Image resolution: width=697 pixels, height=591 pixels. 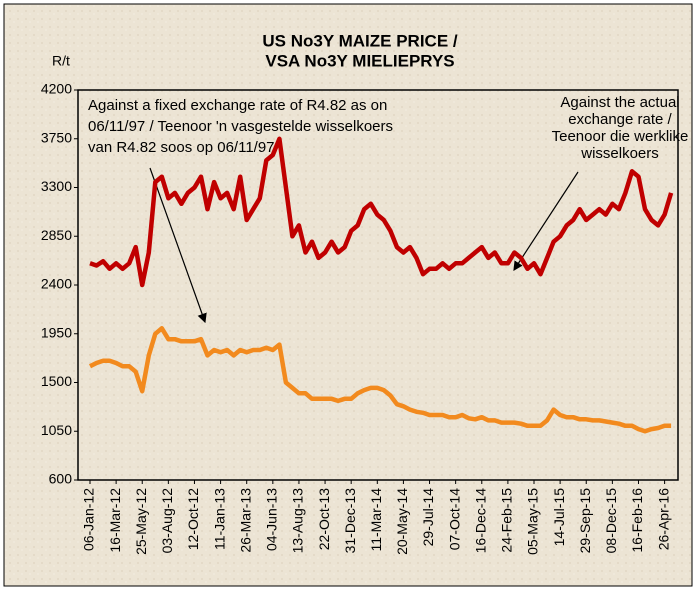 I want to click on x-tick-label: 05-May-15, so click(x=533, y=521).